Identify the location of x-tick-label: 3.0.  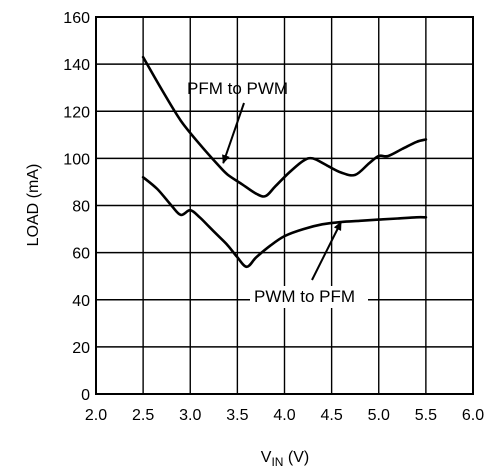
(190, 415).